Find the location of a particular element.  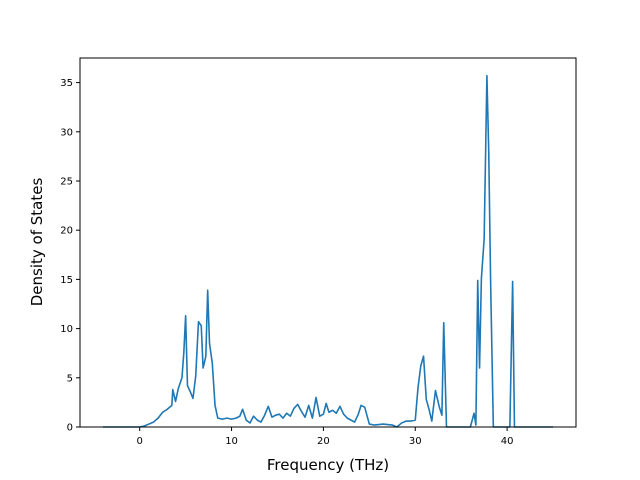

y-tick-label: 5 is located at coordinates (70, 378).